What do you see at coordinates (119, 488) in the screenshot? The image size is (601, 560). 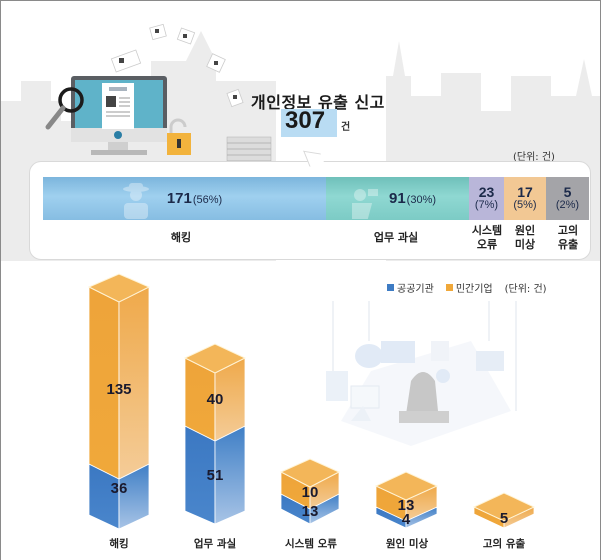 I see `hacking-public-value: 36` at bounding box center [119, 488].